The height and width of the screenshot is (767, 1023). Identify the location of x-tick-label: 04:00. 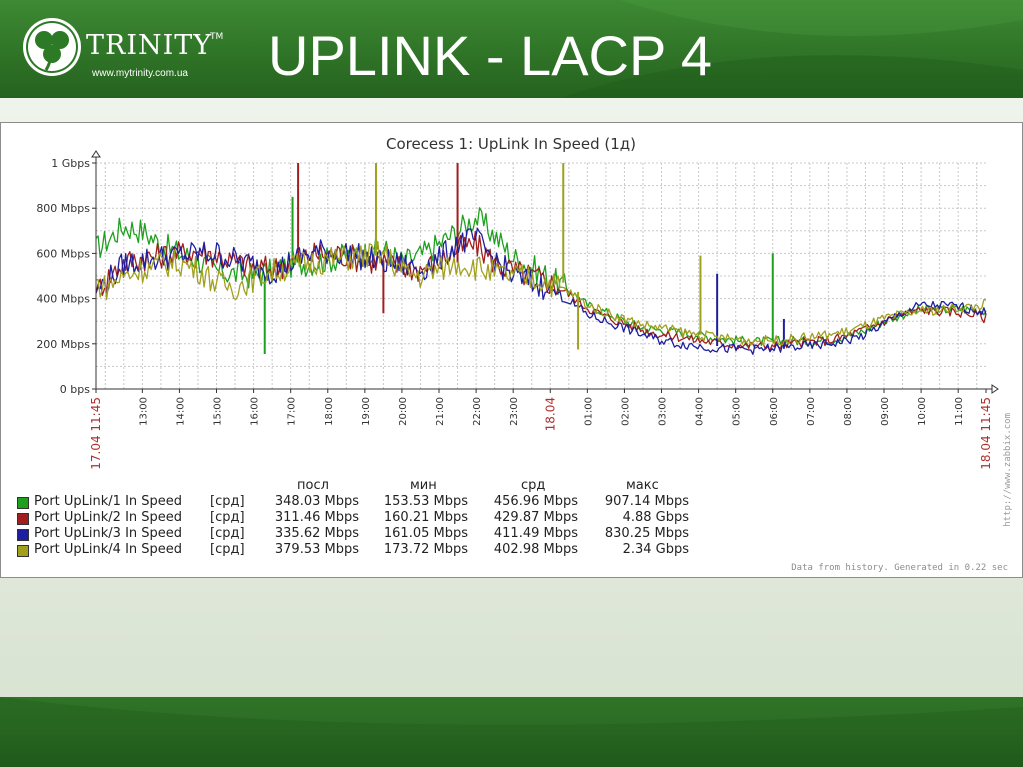
(700, 411).